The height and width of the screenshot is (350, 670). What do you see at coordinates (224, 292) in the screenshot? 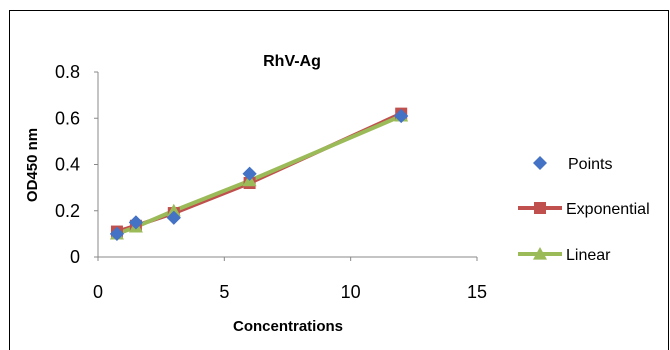
I see `x-tick-label: 5` at bounding box center [224, 292].